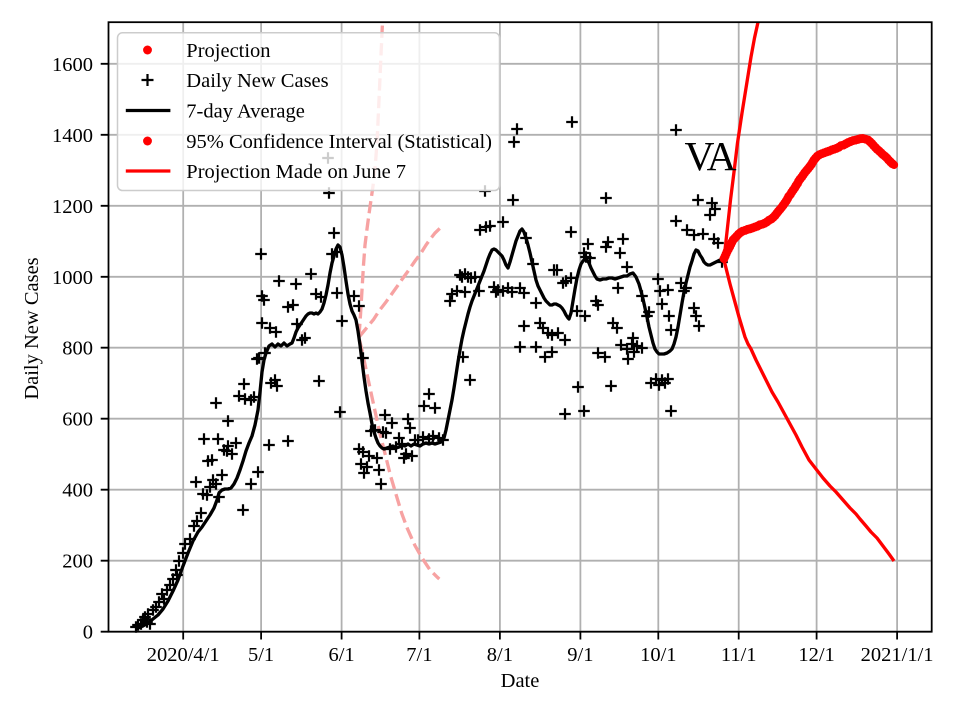 The height and width of the screenshot is (725, 960). Describe the element at coordinates (72, 207) in the screenshot. I see `svg-text: 1200` at that location.